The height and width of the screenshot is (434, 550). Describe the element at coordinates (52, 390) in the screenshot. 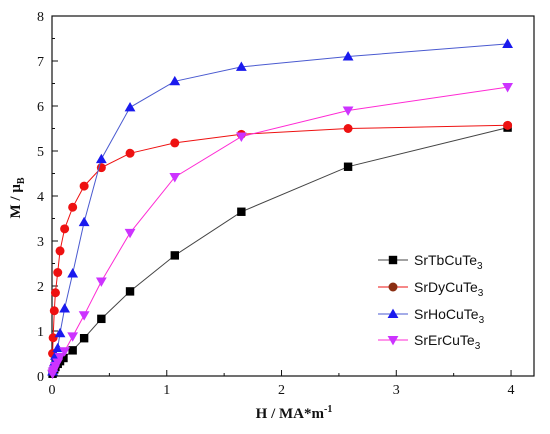

I see `x-tick-label: 0` at that location.